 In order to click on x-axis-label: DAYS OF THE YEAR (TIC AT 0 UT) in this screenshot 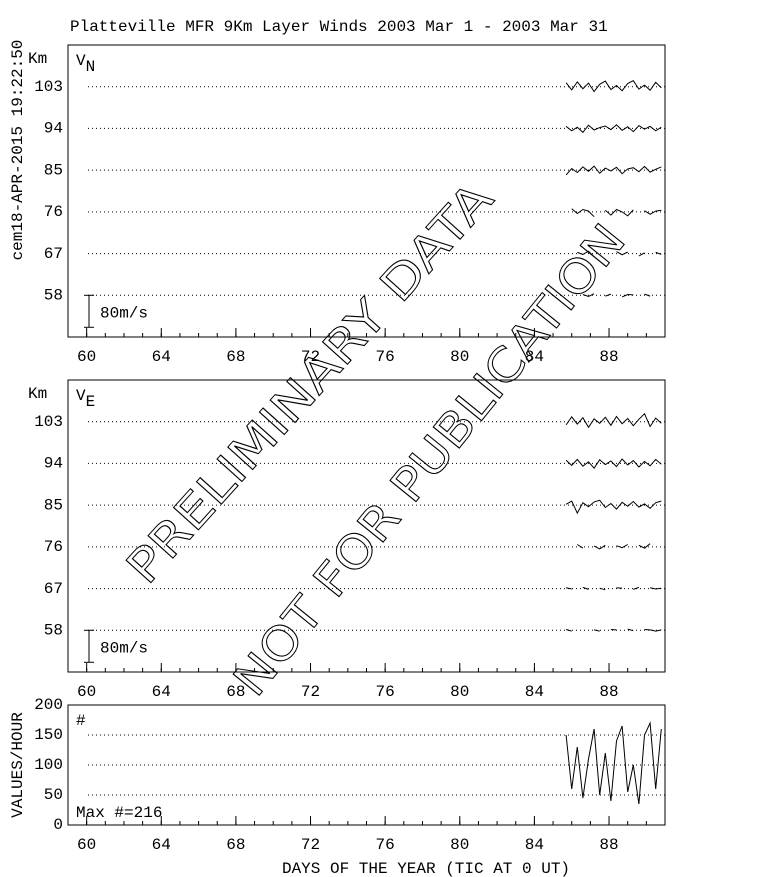, I will do `click(426, 868)`.